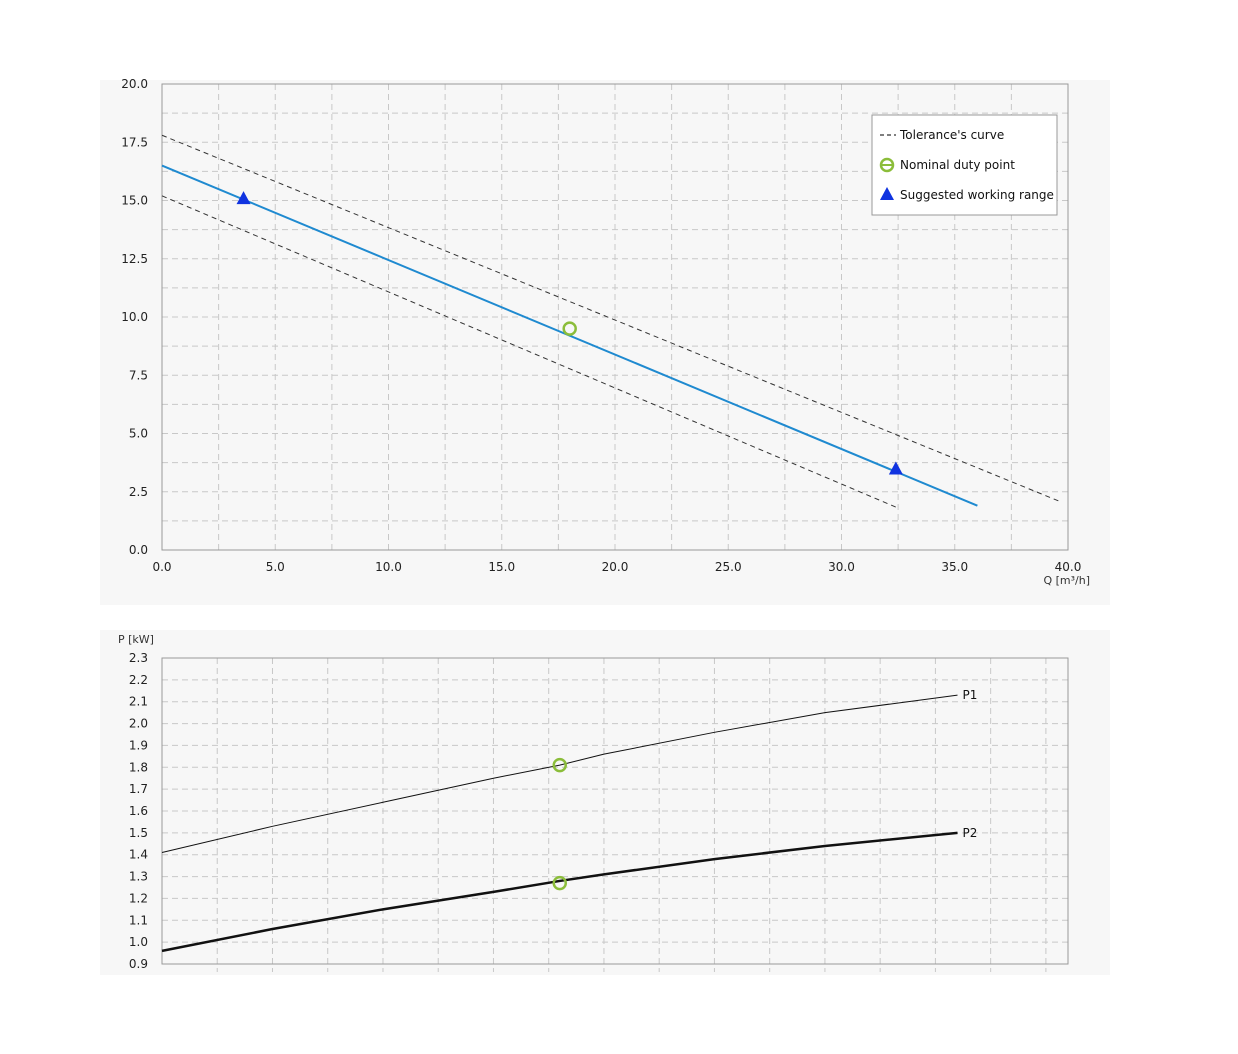  I want to click on x-tick-label: 40.0, so click(1068, 567).